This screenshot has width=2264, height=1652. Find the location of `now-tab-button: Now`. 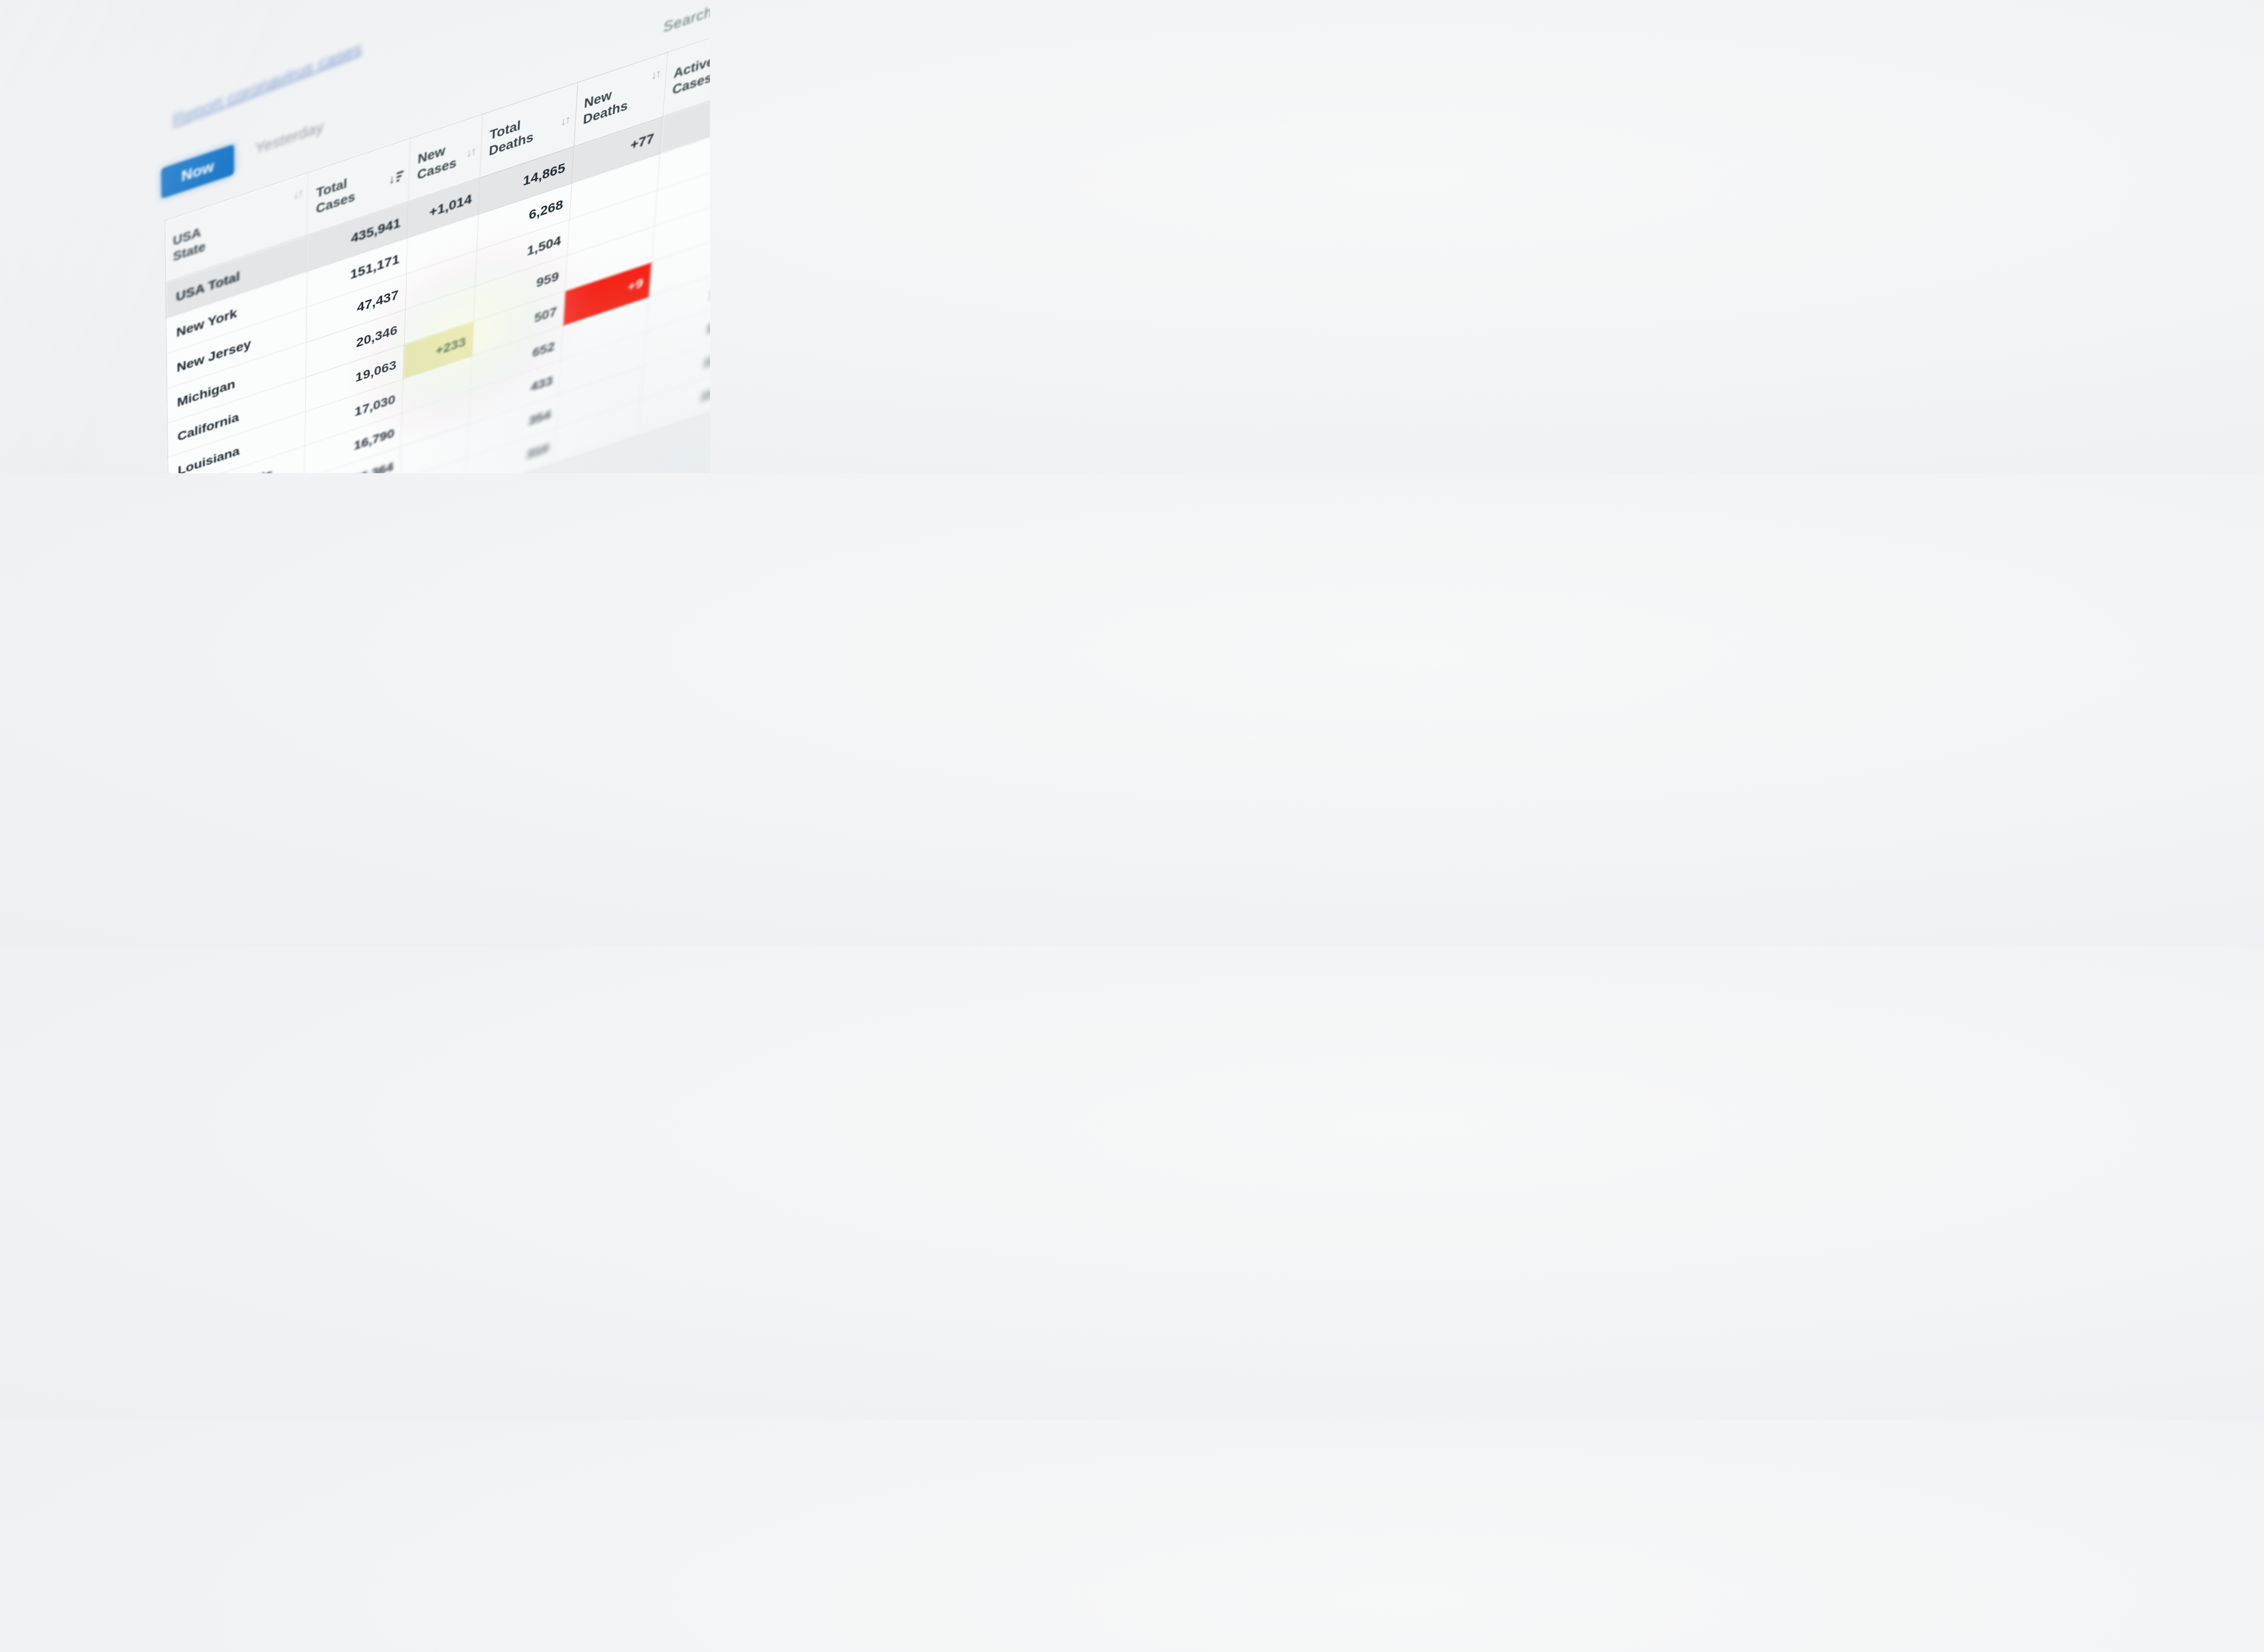

now-tab-button: Now is located at coordinates (198, 171).